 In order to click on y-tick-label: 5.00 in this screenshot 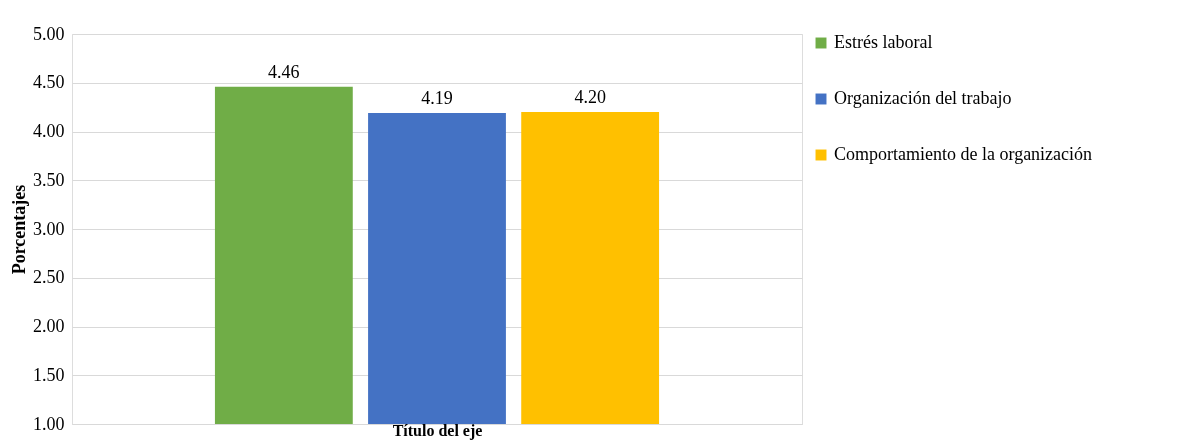, I will do `click(49, 33)`.